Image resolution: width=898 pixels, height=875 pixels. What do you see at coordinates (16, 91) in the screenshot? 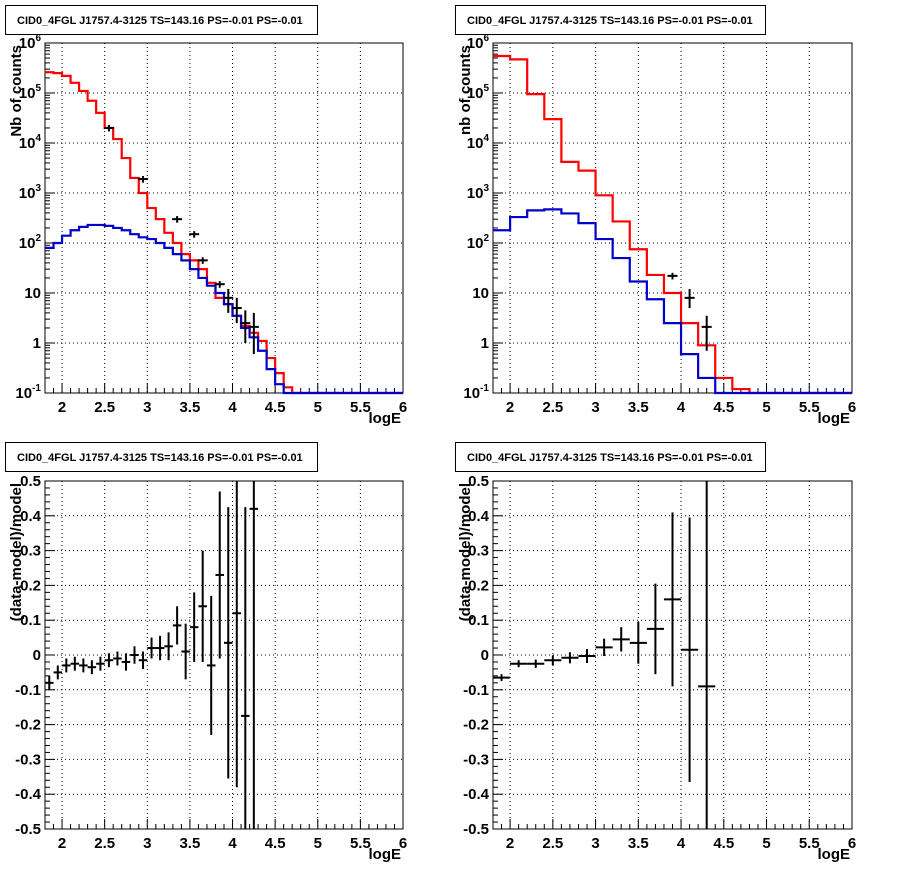
I see `y-axis-title: Nb of counts` at bounding box center [16, 91].